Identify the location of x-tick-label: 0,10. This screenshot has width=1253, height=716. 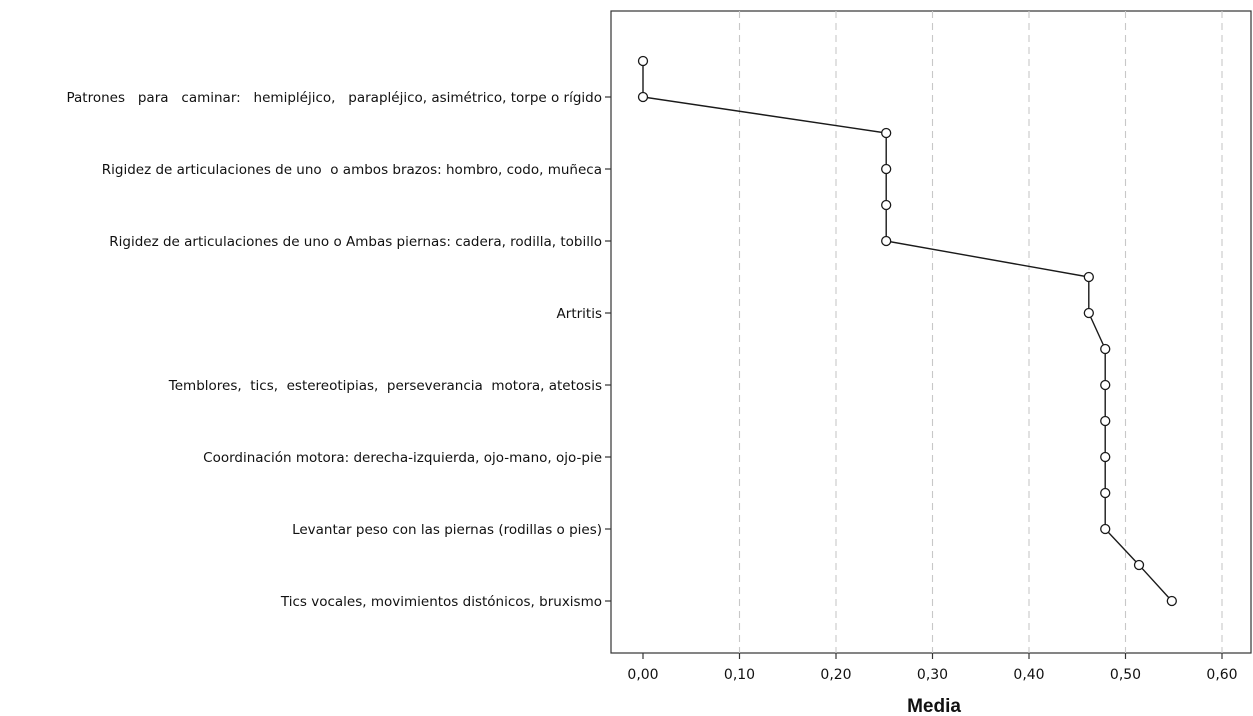
(739, 675).